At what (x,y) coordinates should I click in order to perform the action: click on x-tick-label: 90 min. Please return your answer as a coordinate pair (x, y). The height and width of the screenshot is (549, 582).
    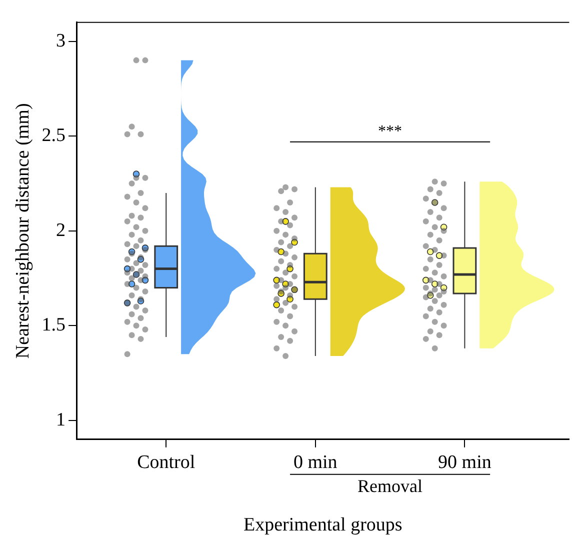
    Looking at the image, I should click on (465, 462).